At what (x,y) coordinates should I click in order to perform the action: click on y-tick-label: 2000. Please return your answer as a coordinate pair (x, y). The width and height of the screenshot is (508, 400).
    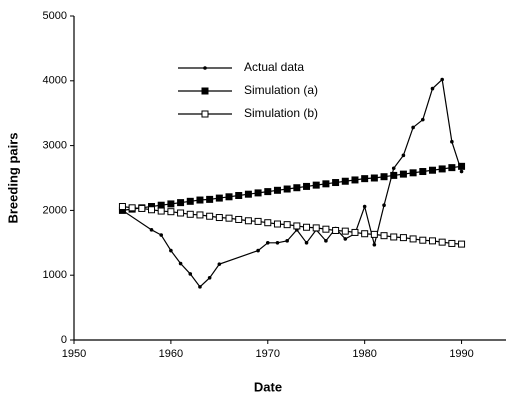
    Looking at the image, I should click on (55, 210).